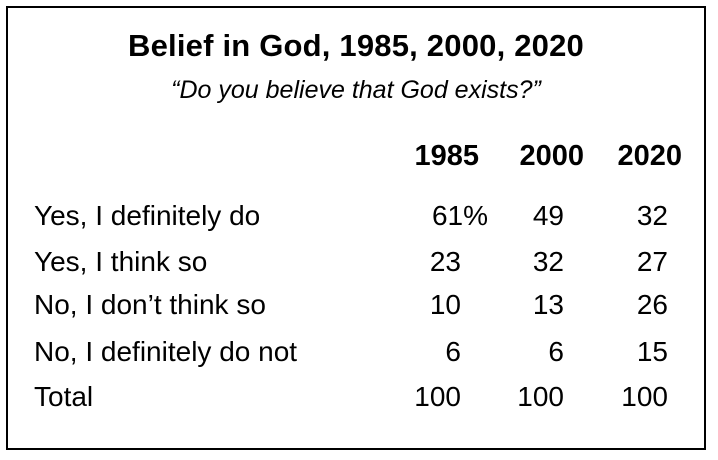  Describe the element at coordinates (445, 304) in the screenshot. I see `cell-1985: 10` at that location.